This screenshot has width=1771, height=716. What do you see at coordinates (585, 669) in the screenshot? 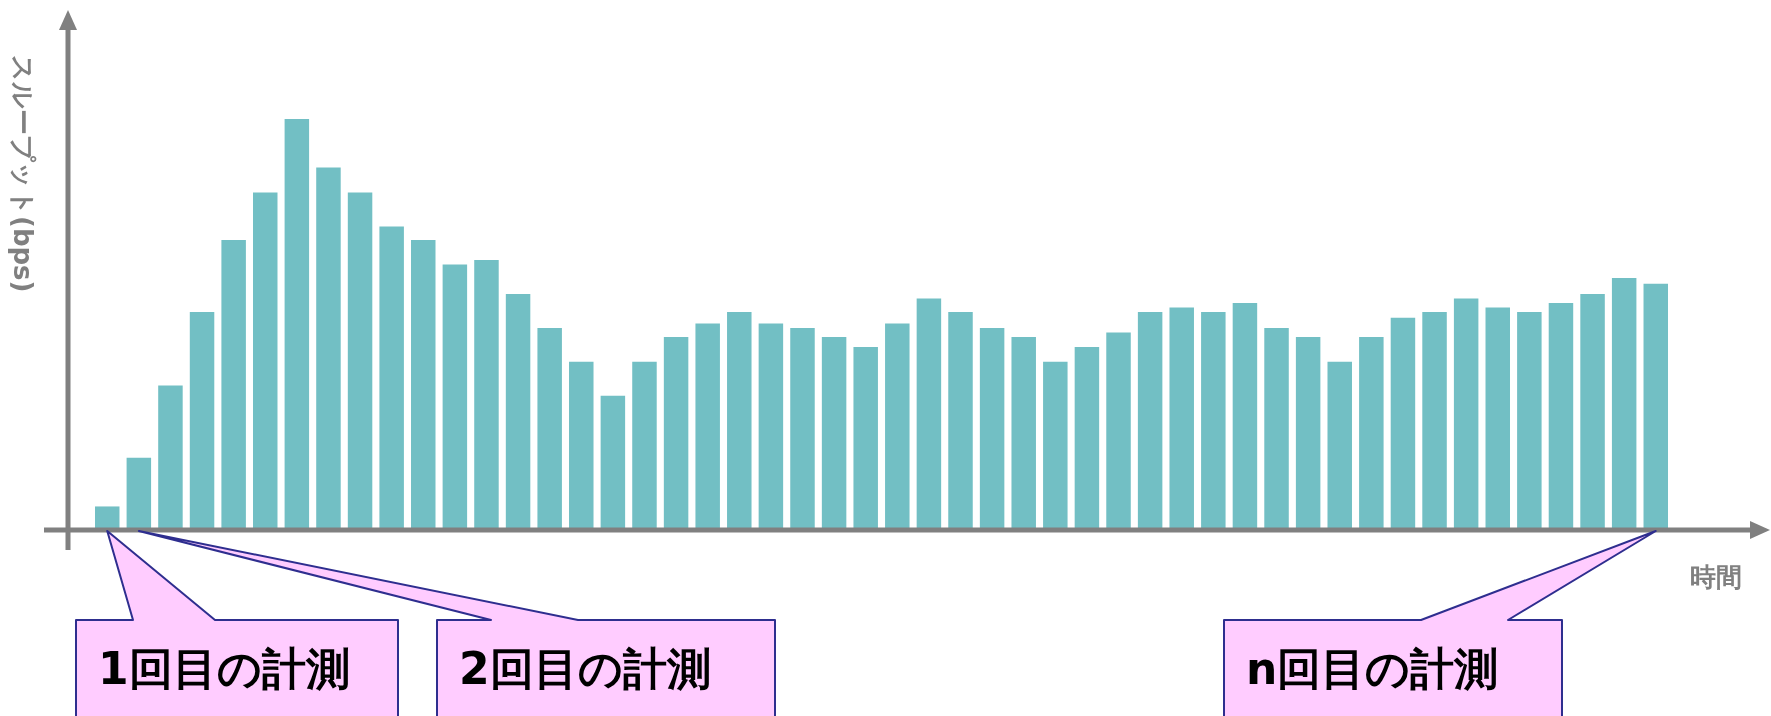
I see `text: 2回目の計測` at bounding box center [585, 669].